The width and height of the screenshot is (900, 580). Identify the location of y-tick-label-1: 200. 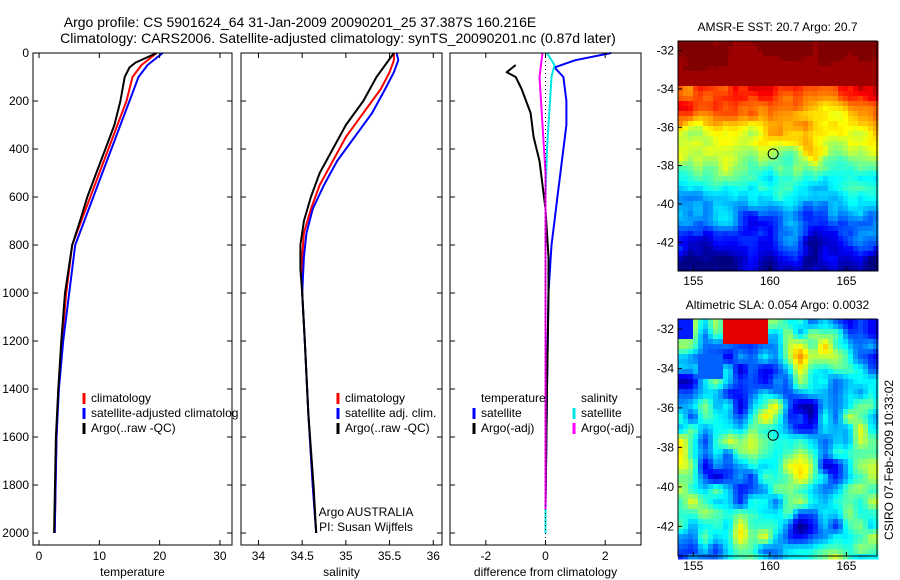
(19, 101).